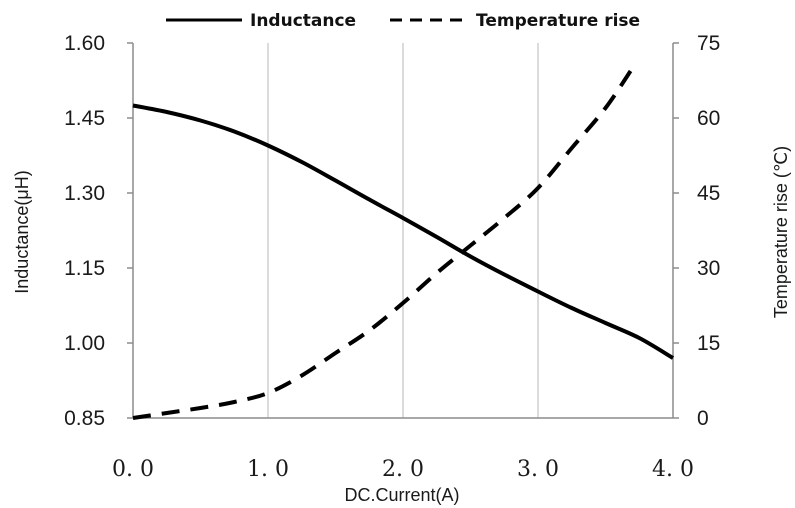  I want to click on y-axis-label: Inductance(μH), so click(22, 231).